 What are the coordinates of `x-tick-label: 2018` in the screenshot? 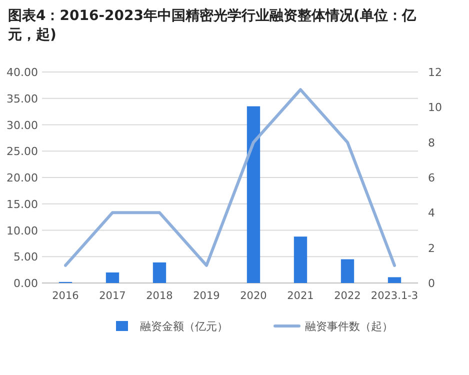 It's located at (159, 296).